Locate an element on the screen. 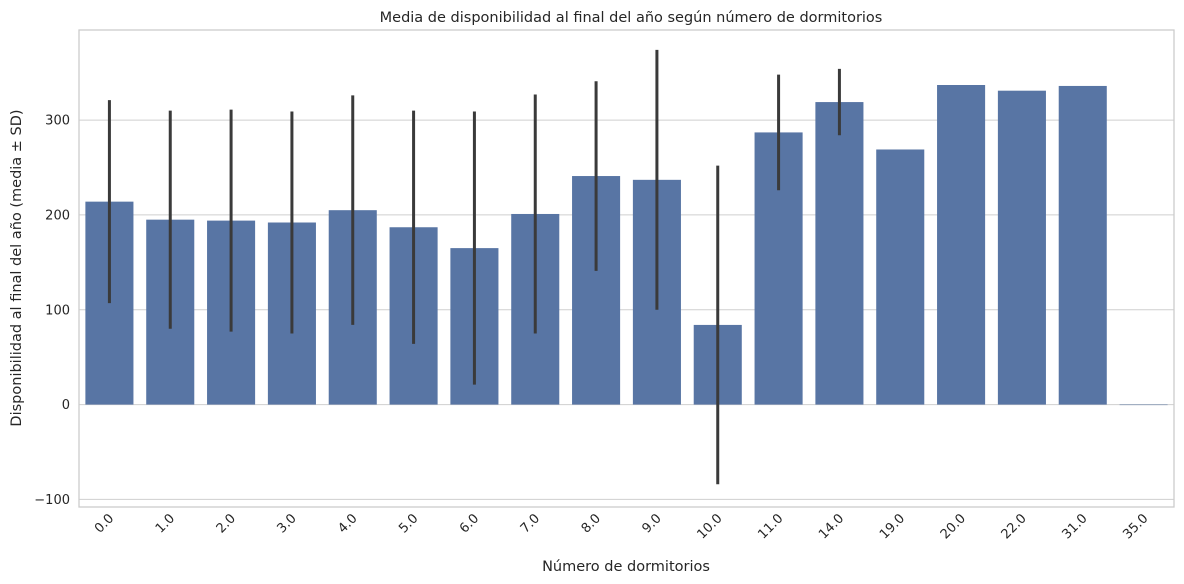 The image size is (1184, 584). x-tick-label: 7.0 is located at coordinates (530, 523).